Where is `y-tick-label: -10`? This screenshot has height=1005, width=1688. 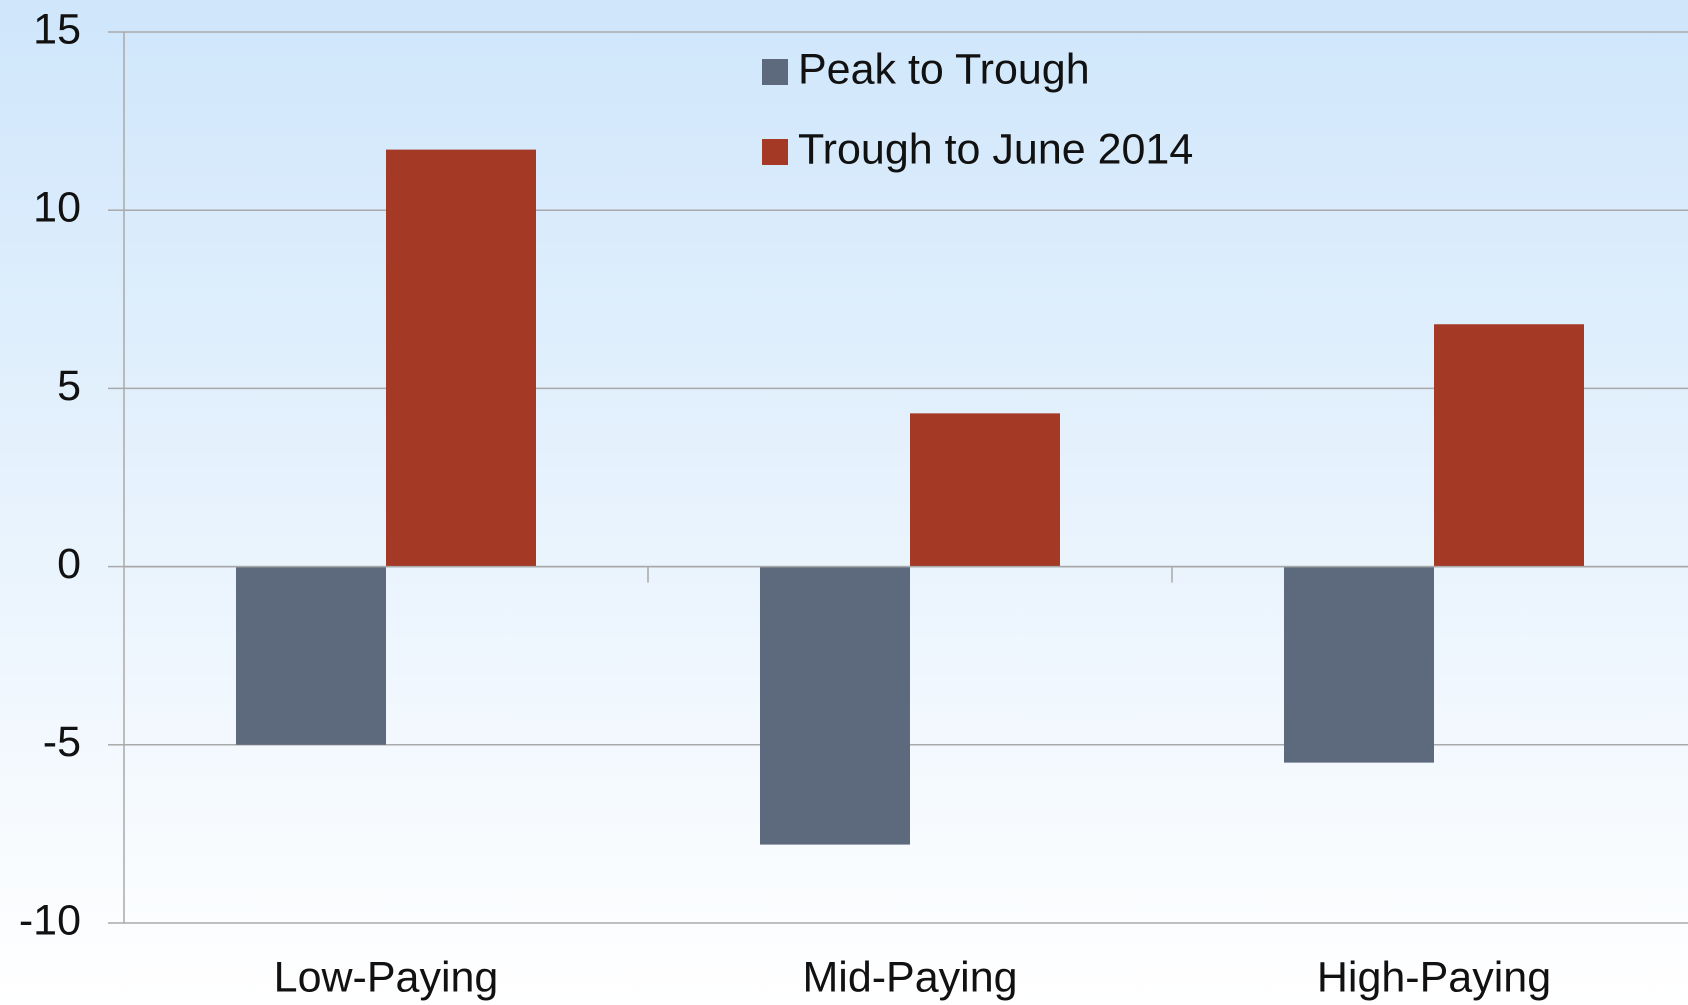 y-tick-label: -10 is located at coordinates (50, 920).